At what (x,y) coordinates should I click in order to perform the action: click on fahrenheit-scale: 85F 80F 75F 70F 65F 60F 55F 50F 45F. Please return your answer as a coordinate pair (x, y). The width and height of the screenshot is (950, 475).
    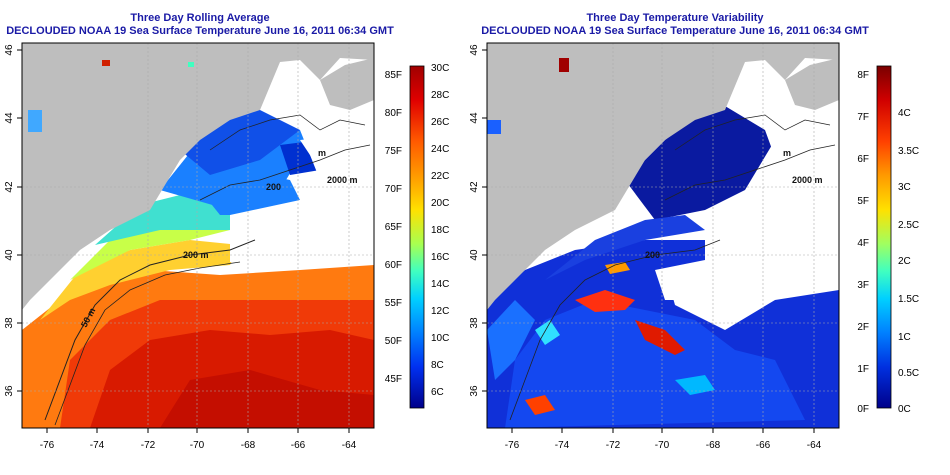
    Looking at the image, I should click on (393, 227).